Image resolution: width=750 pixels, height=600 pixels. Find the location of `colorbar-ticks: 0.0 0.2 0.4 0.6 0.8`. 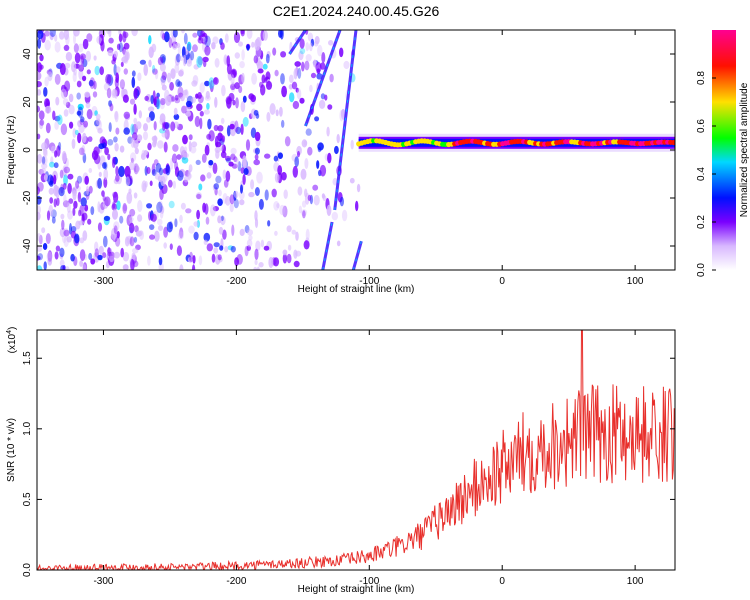

colorbar-ticks: 0.0 0.2 0.4 0.6 0.8 is located at coordinates (706, 174).